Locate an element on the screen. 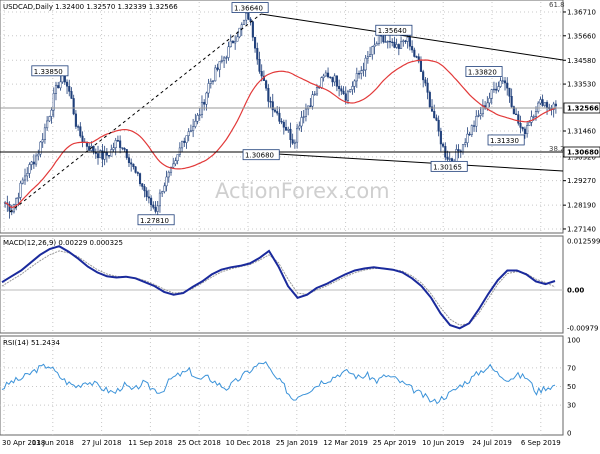  rsi-tick-label: 70 is located at coordinates (571, 368).